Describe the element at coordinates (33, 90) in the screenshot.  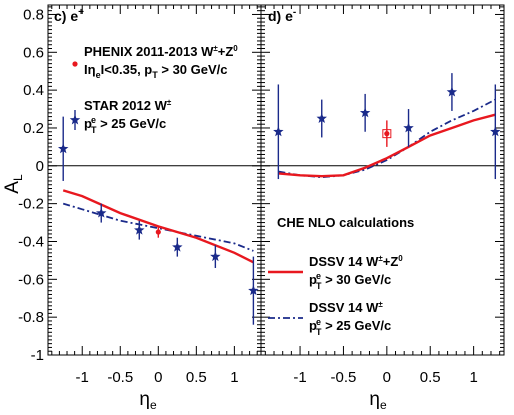
I see `y-tick-label: 0.4` at that location.